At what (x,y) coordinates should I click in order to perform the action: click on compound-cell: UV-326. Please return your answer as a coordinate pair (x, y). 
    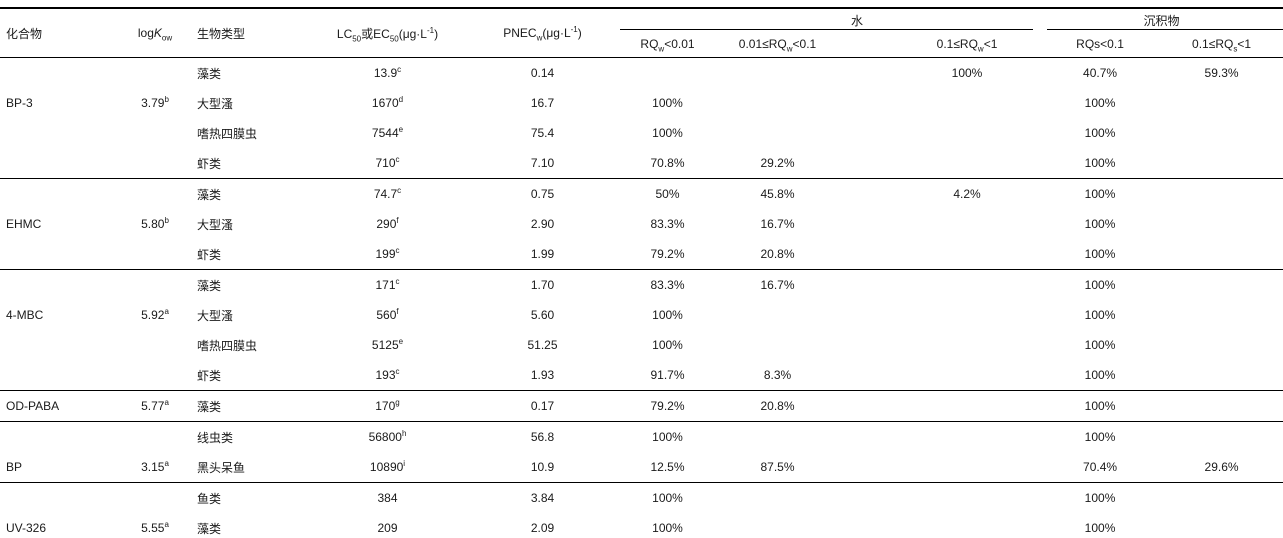
    Looking at the image, I should click on (26, 528).